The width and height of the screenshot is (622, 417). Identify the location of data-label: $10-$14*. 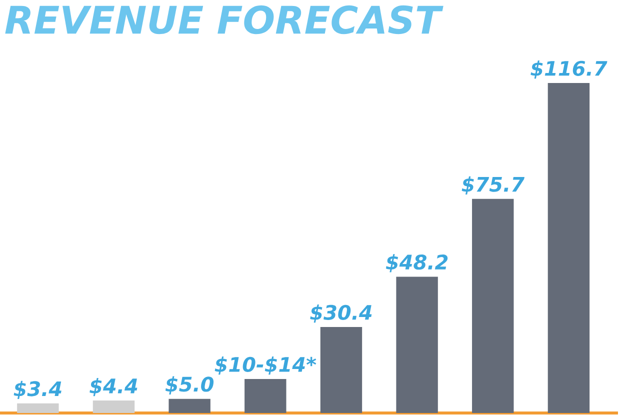
(265, 365).